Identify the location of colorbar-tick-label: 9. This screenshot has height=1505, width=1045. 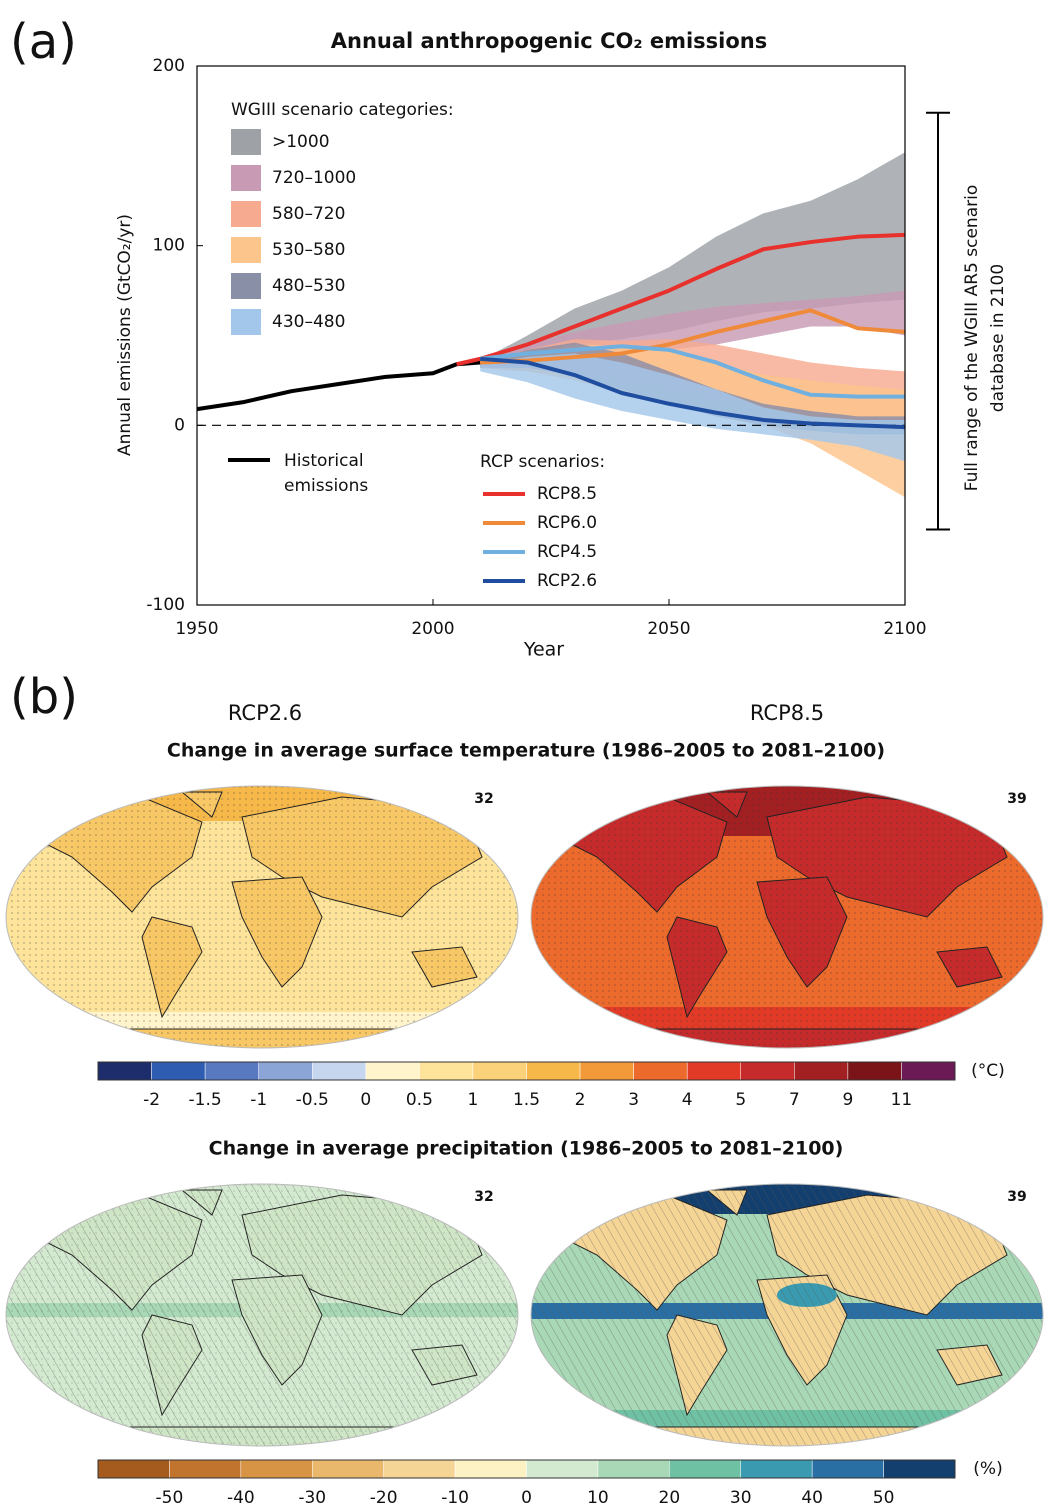
(847, 1100).